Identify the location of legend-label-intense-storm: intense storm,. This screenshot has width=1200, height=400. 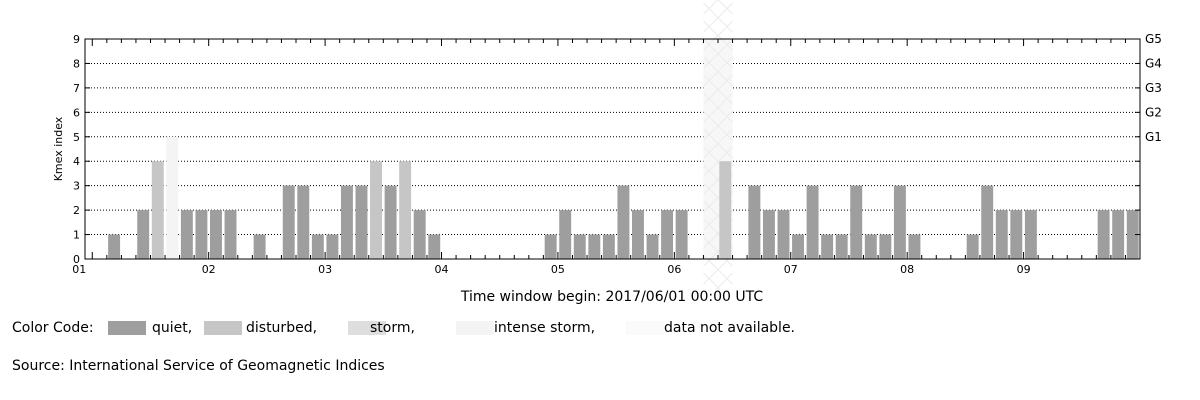
(545, 328).